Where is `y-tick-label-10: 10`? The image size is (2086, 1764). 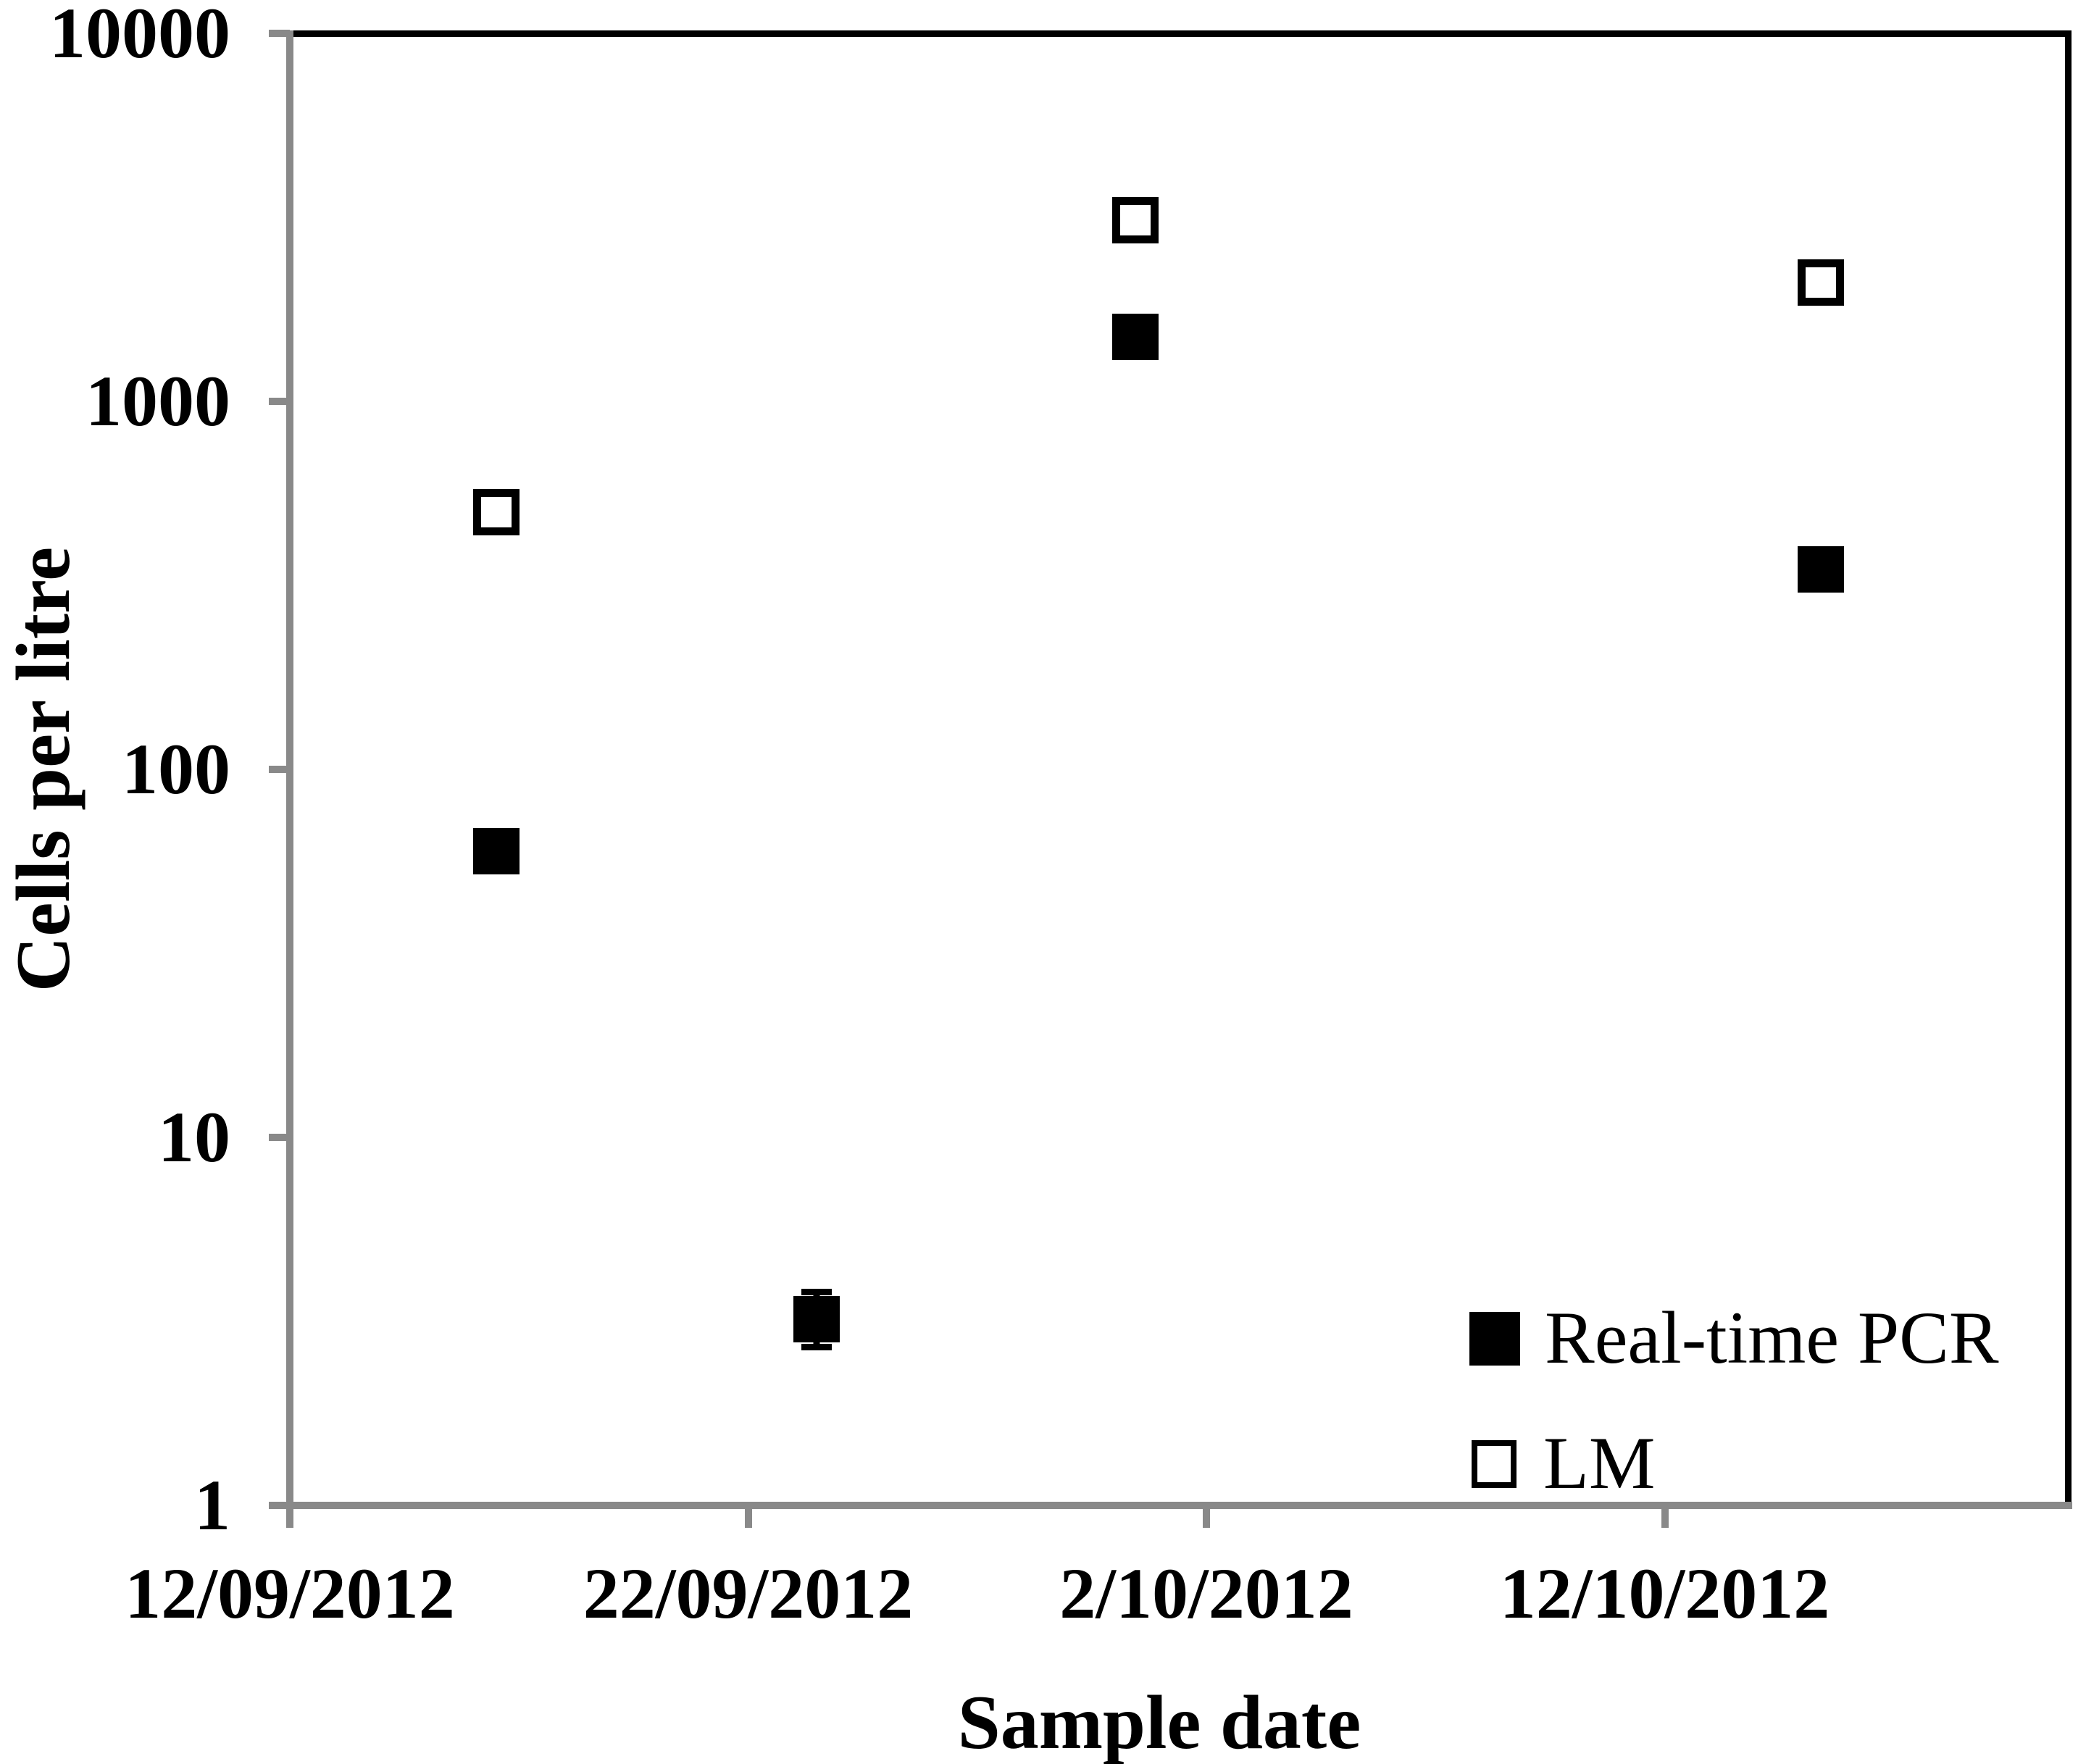
y-tick-label-10: 10 is located at coordinates (194, 1137).